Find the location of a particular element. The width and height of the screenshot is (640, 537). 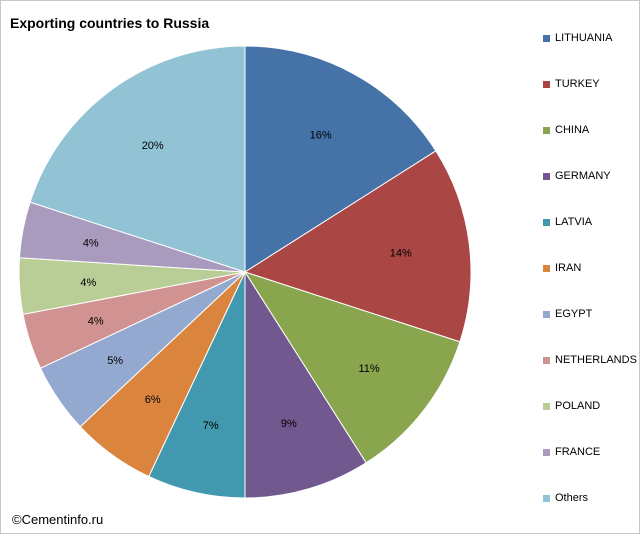

slice-label-france: 4% is located at coordinates (91, 244).